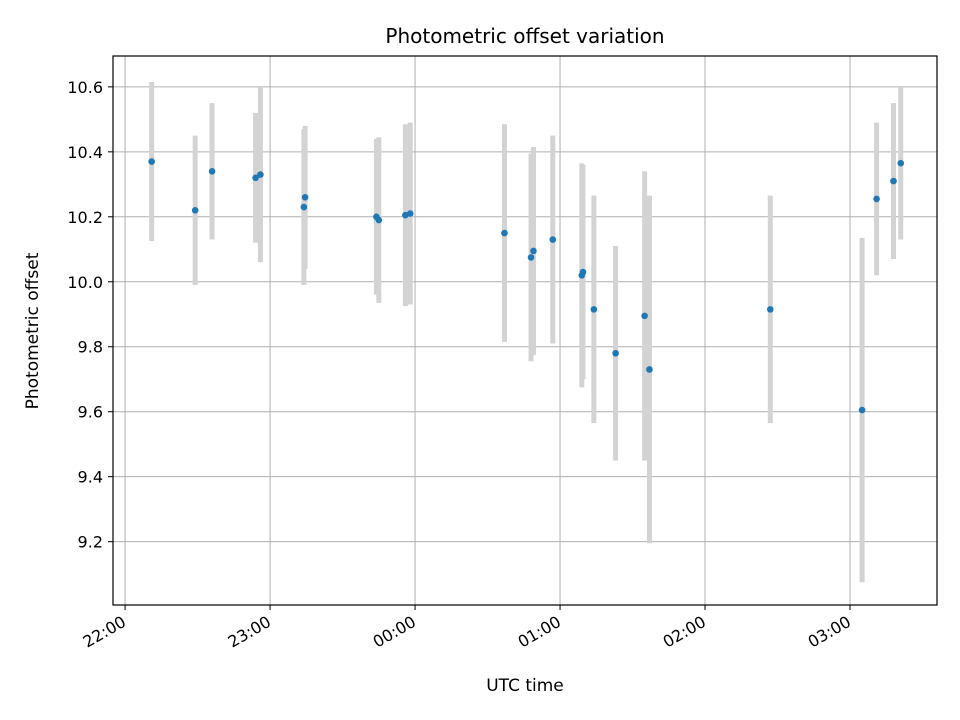  What do you see at coordinates (90, 412) in the screenshot?
I see `y-tick-label: 9.6` at bounding box center [90, 412].